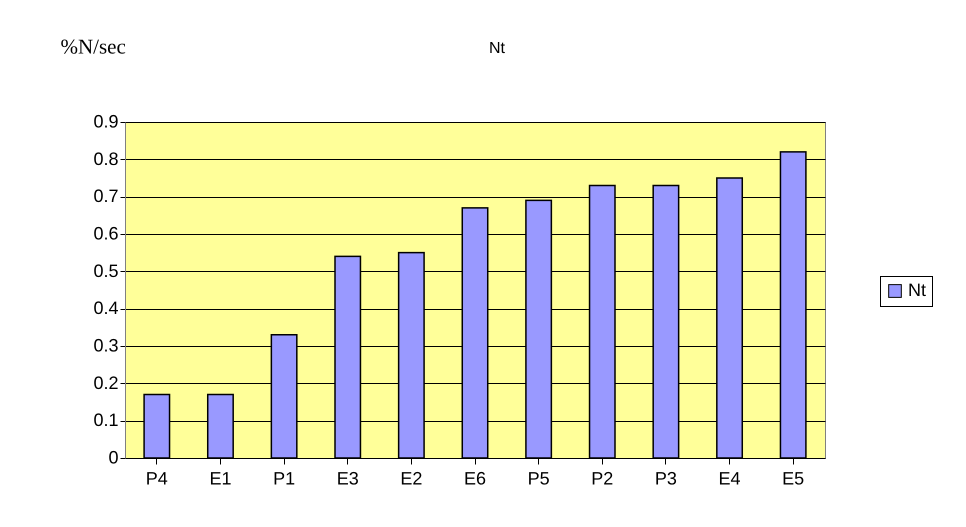  Describe the element at coordinates (729, 478) in the screenshot. I see `x-tick-label: E4` at that location.